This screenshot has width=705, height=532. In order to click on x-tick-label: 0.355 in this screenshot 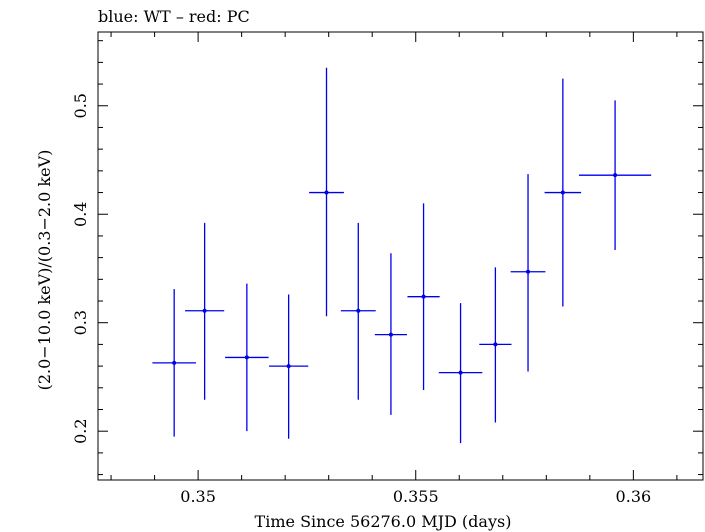, I will do `click(416, 496)`.